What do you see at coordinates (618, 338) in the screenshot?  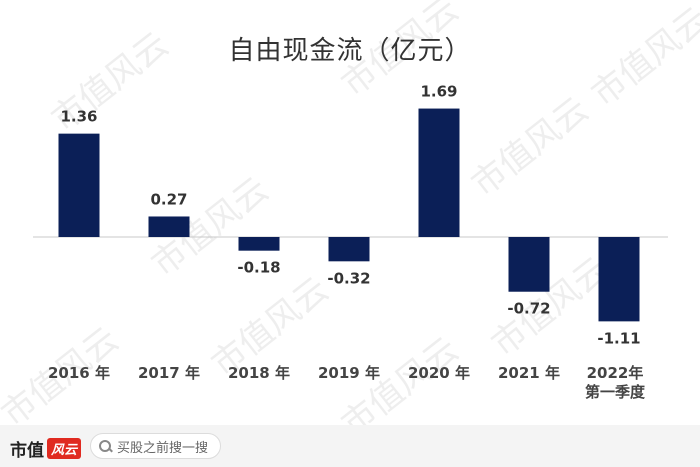 I see `data-label: -1.11` at bounding box center [618, 338].